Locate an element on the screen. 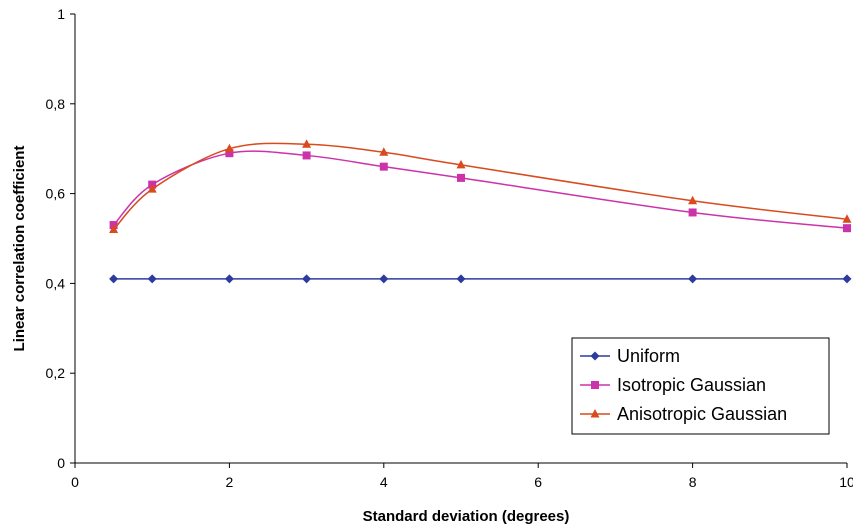 Image resolution: width=853 pixels, height=527 pixels. legend-label: Anisotropic Gaussian is located at coordinates (702, 414).